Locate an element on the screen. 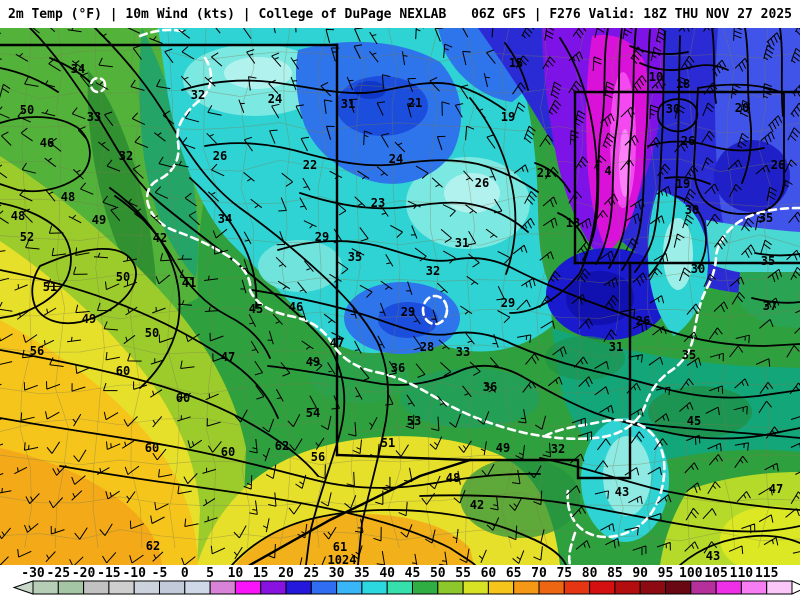  legend-tick-label: 75 is located at coordinates (564, 573).